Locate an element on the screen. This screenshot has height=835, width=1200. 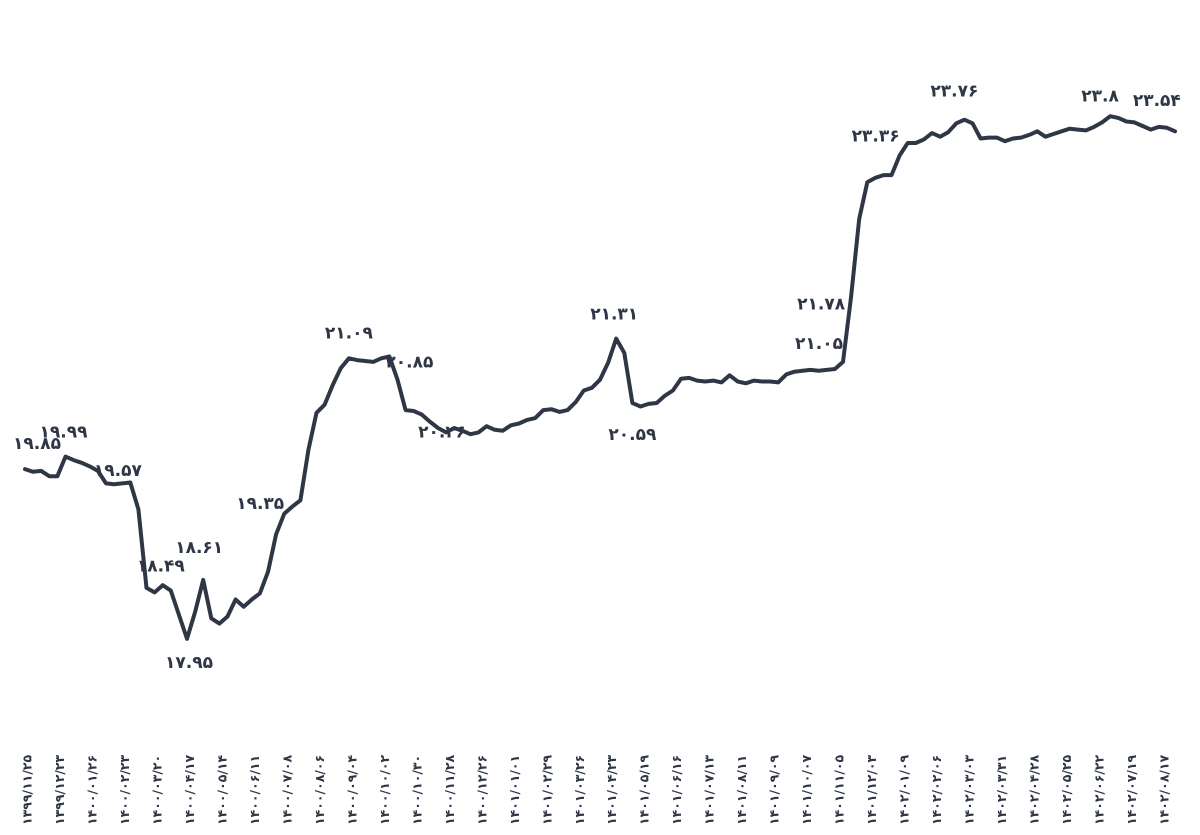
x-tick-label: ۱۴۰۲/۰۳/۳۱ is located at coordinates (1001, 790).